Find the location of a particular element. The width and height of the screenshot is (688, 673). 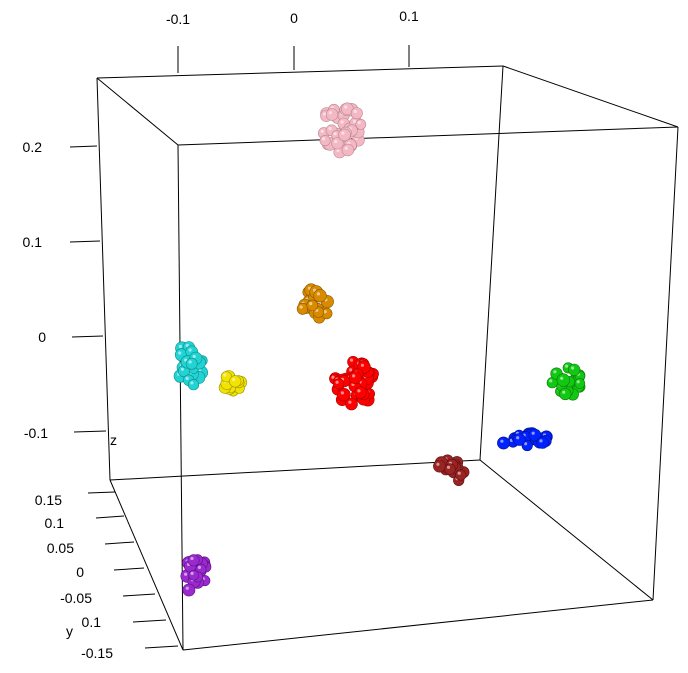

box-edge-connector-br is located at coordinates (566, 530).